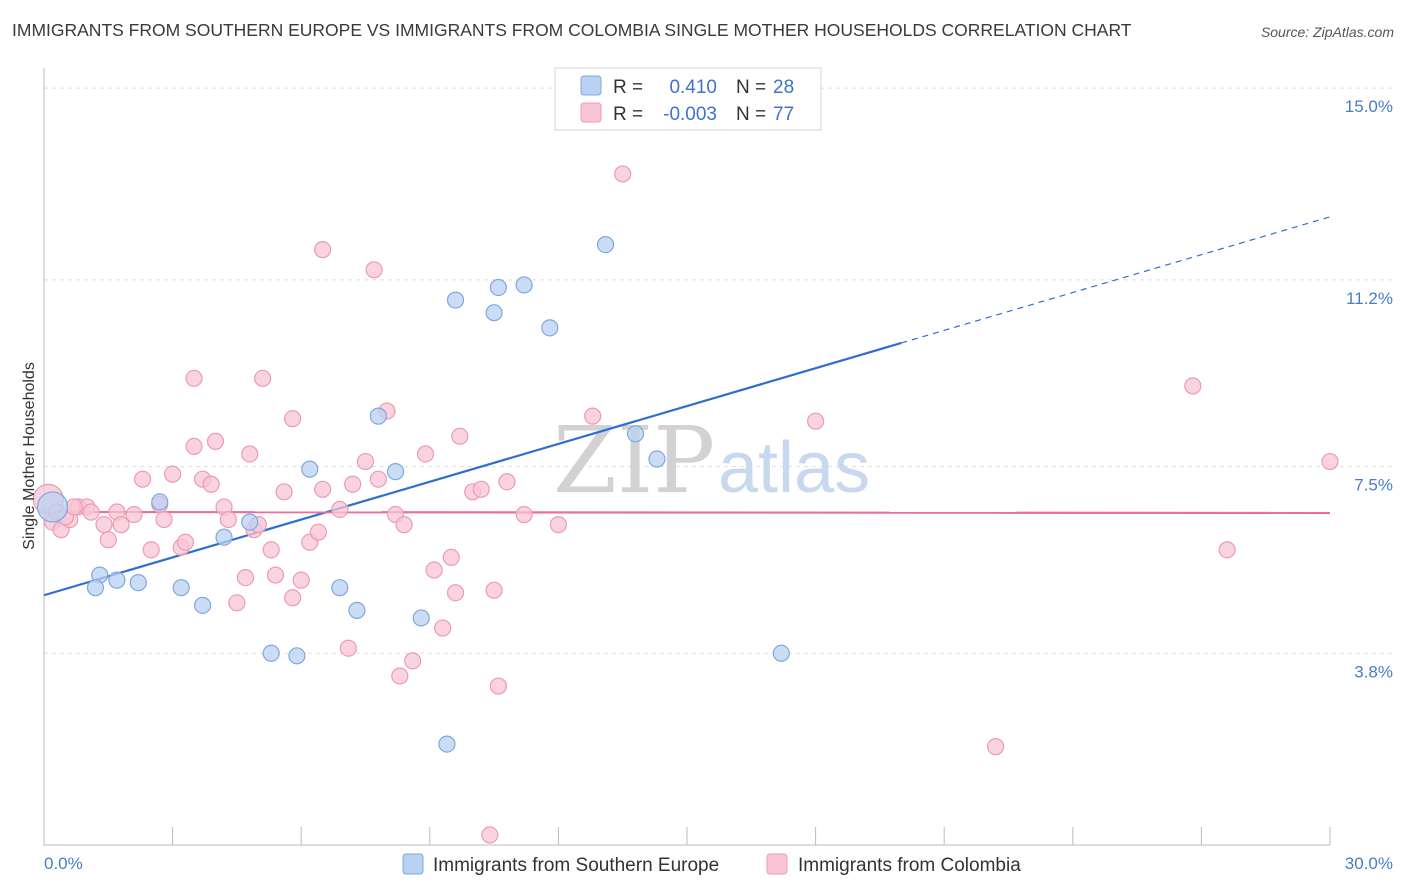 This screenshot has height=892, width=1406. What do you see at coordinates (1369, 389) in the screenshot?
I see `y-axis-tick-labels: 3.8% 7.5% 11.2% 15.0%` at bounding box center [1369, 389].